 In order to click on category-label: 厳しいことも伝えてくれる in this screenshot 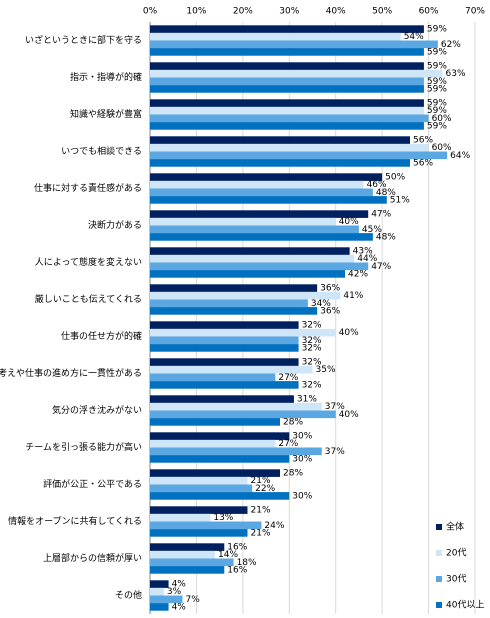, I will do `click(88, 299)`.